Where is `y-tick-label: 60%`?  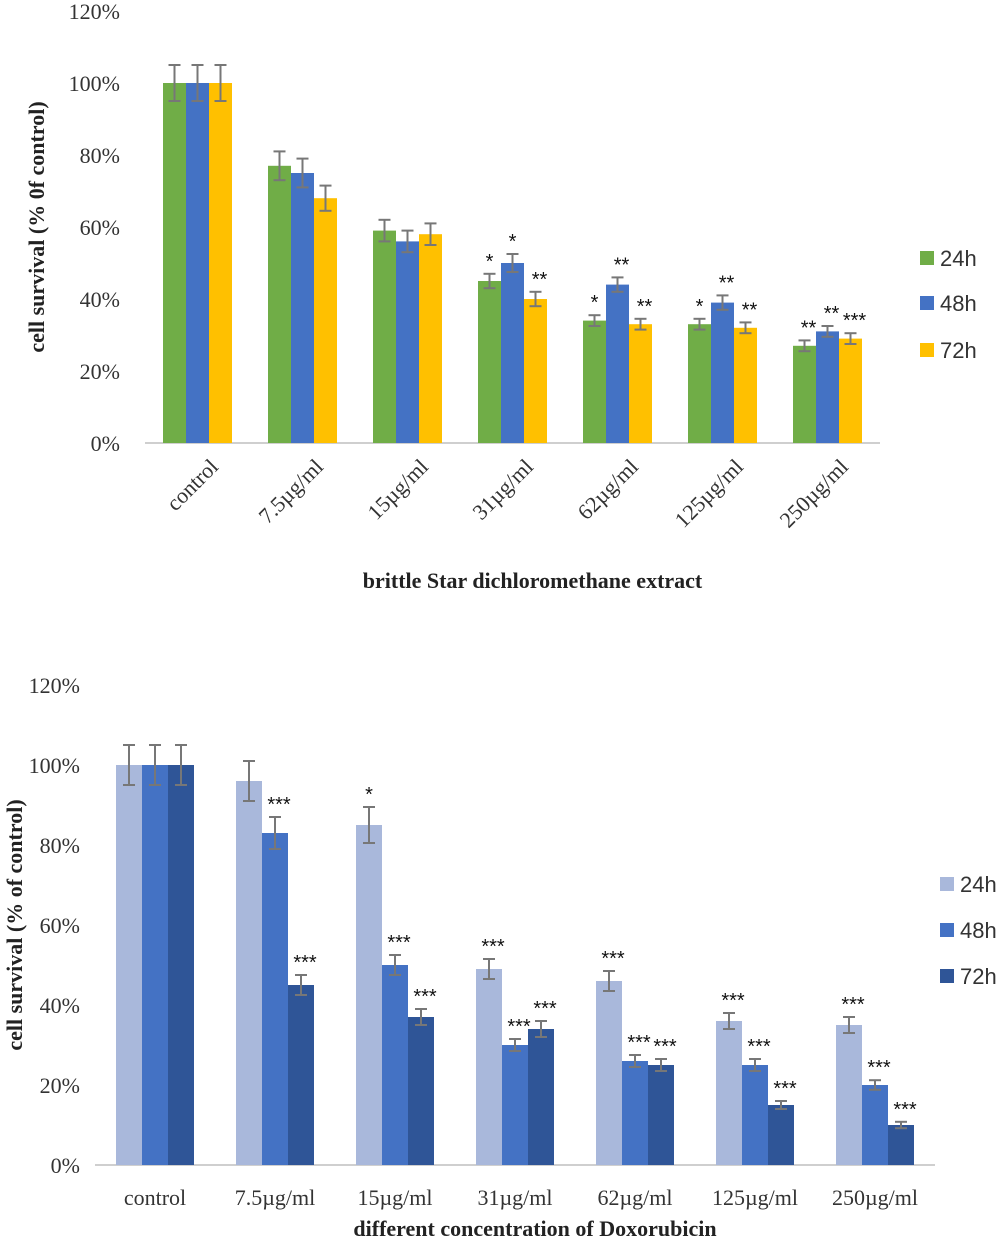
y-tick-label: 60% is located at coordinates (100, 227).